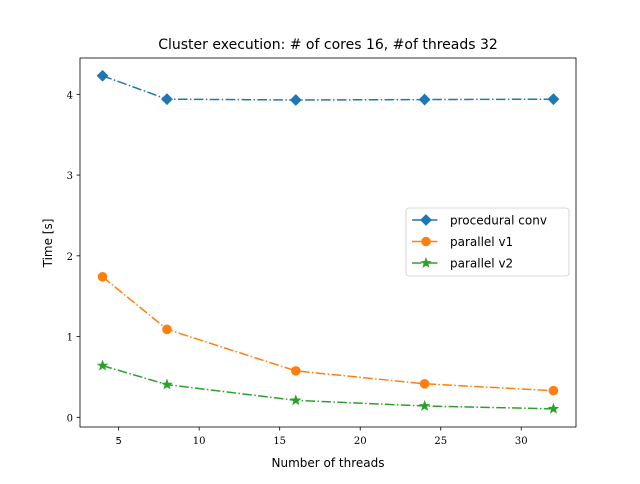  I want to click on x-tick-label: 20, so click(360, 441).